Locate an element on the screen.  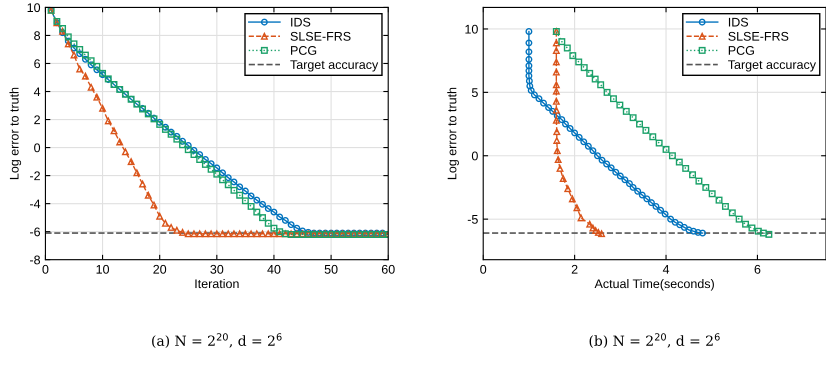
y-tick-label: -2 is located at coordinates (35, 175).